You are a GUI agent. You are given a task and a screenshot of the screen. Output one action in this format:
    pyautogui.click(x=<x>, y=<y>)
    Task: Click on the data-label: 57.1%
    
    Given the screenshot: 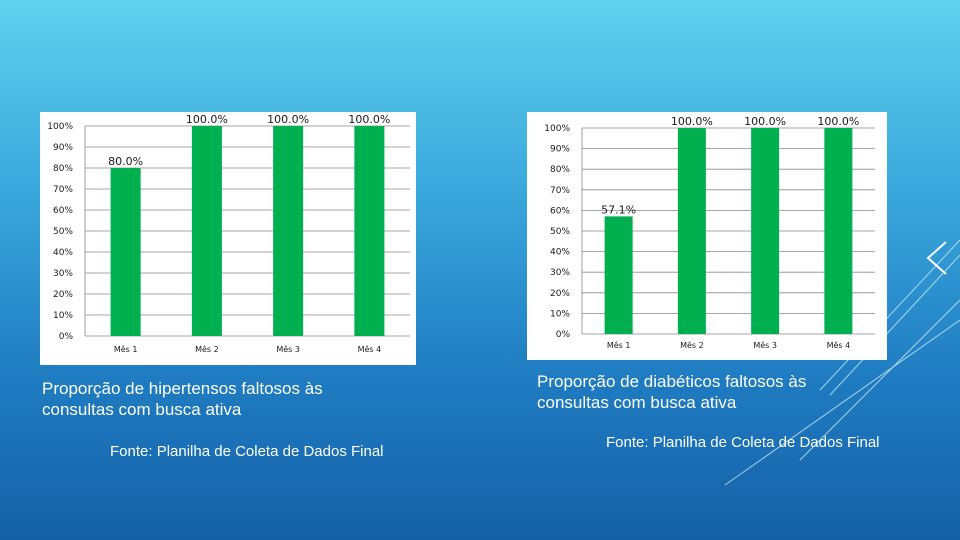 What is the action you would take?
    pyautogui.click(x=618, y=209)
    